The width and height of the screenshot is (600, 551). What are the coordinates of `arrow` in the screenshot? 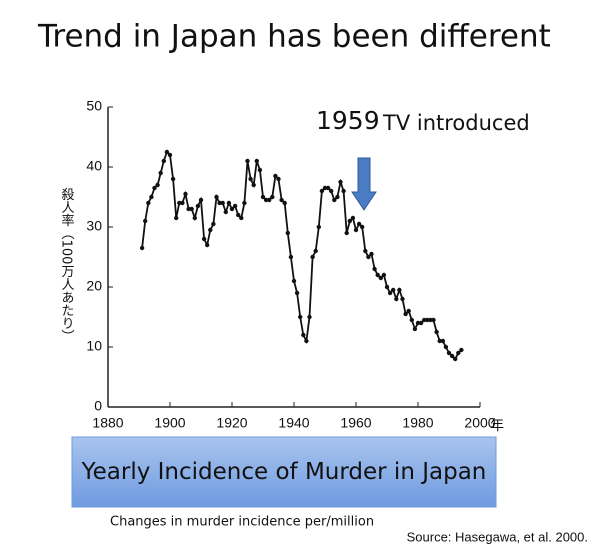 It's located at (364, 184).